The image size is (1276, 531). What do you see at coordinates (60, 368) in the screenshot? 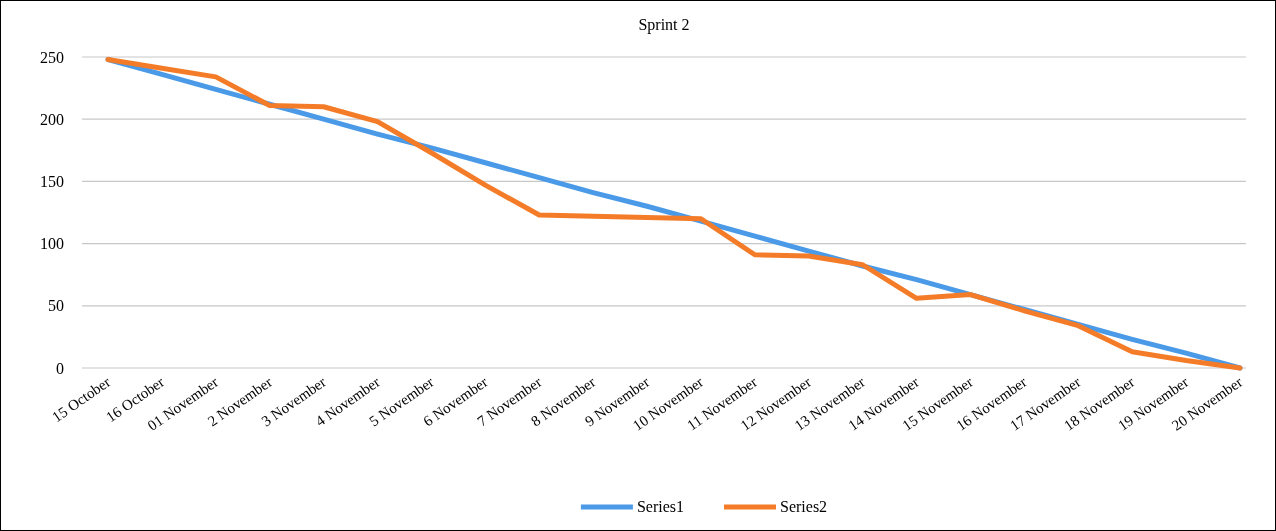
I see `y-tick-label: 0` at bounding box center [60, 368].